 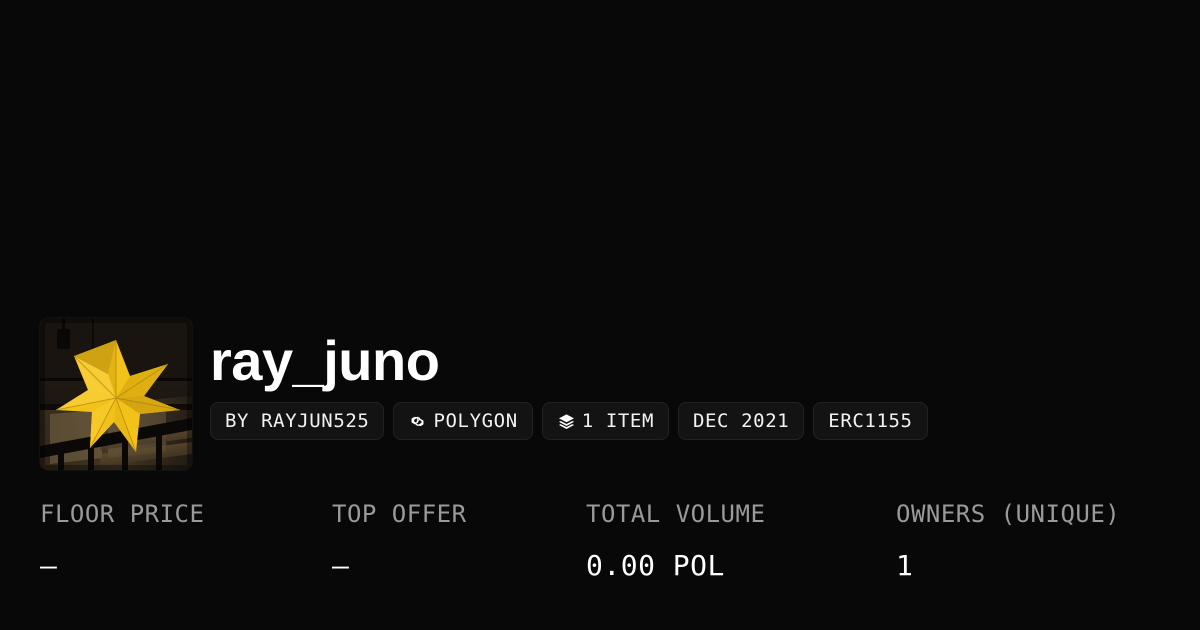 I want to click on badge-created-date-label: DEC 2021, so click(x=741, y=420).